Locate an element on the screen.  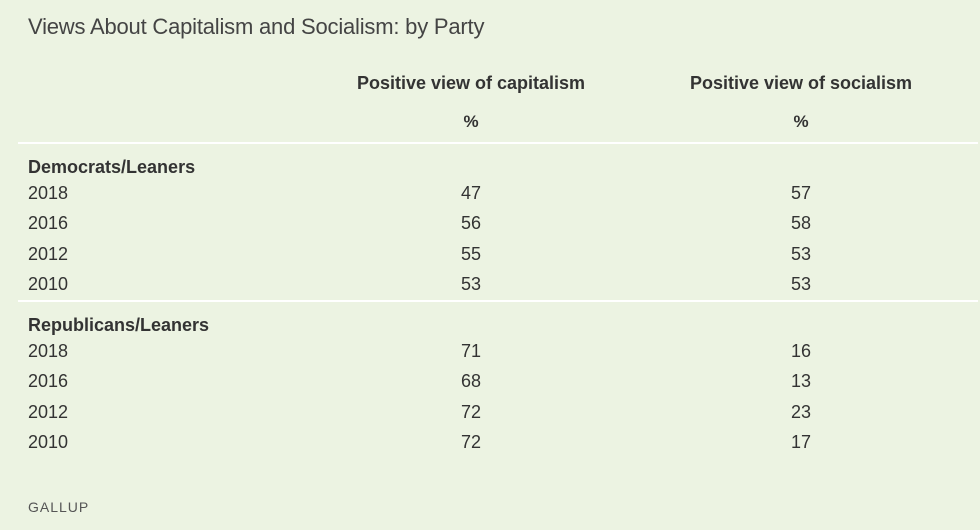
table-row: 2018 71 16 is located at coordinates (498, 351).